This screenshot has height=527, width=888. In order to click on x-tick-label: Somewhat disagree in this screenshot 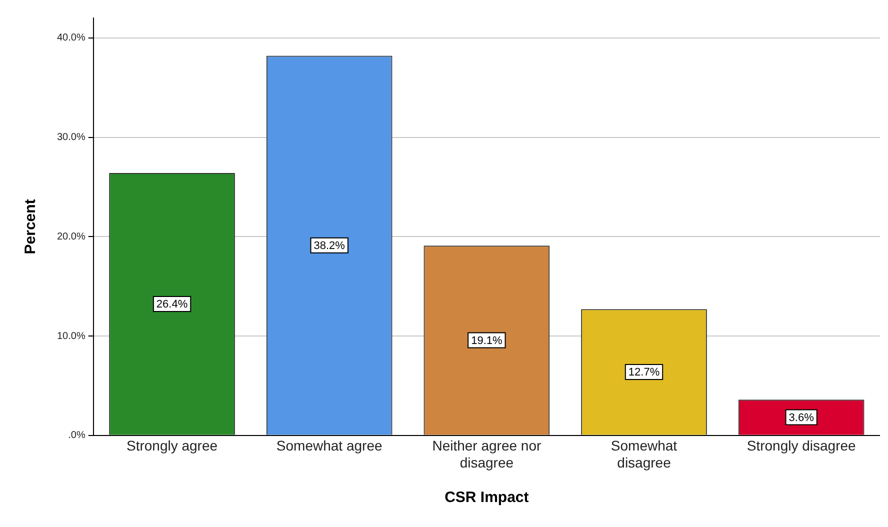, I will do `click(644, 454)`.